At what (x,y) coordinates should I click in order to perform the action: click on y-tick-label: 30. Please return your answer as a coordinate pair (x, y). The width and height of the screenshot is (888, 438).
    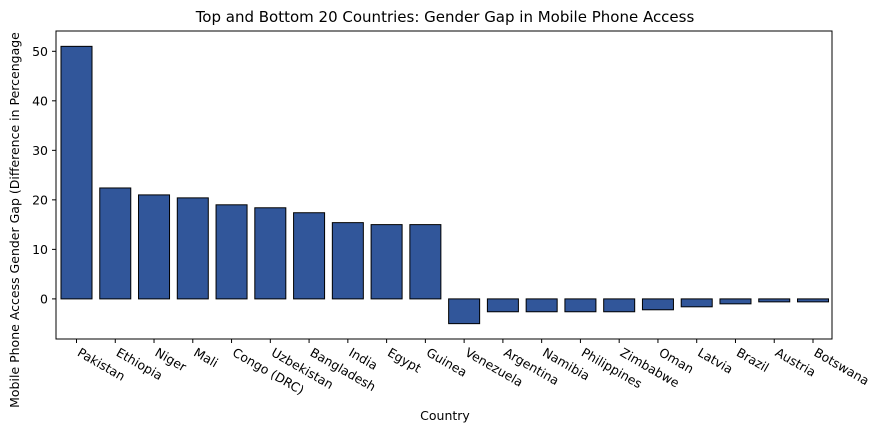
    Looking at the image, I should click on (40, 150).